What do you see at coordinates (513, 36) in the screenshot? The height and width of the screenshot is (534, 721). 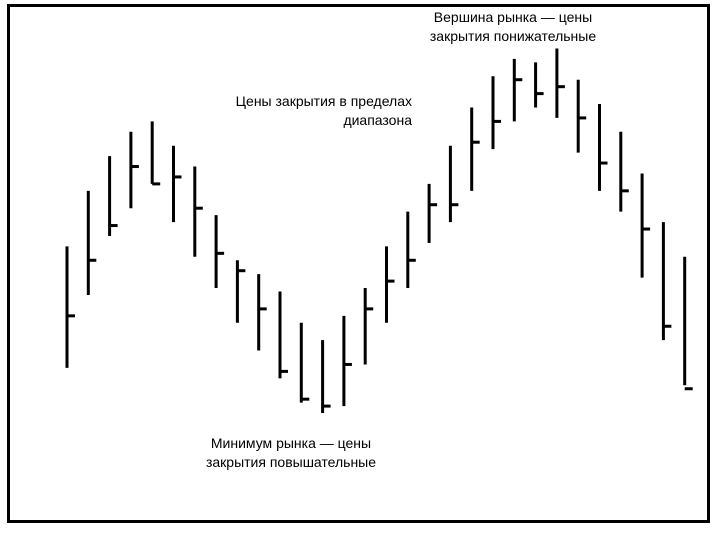 I see `annotation-top-line2: закрытия понижательные` at bounding box center [513, 36].